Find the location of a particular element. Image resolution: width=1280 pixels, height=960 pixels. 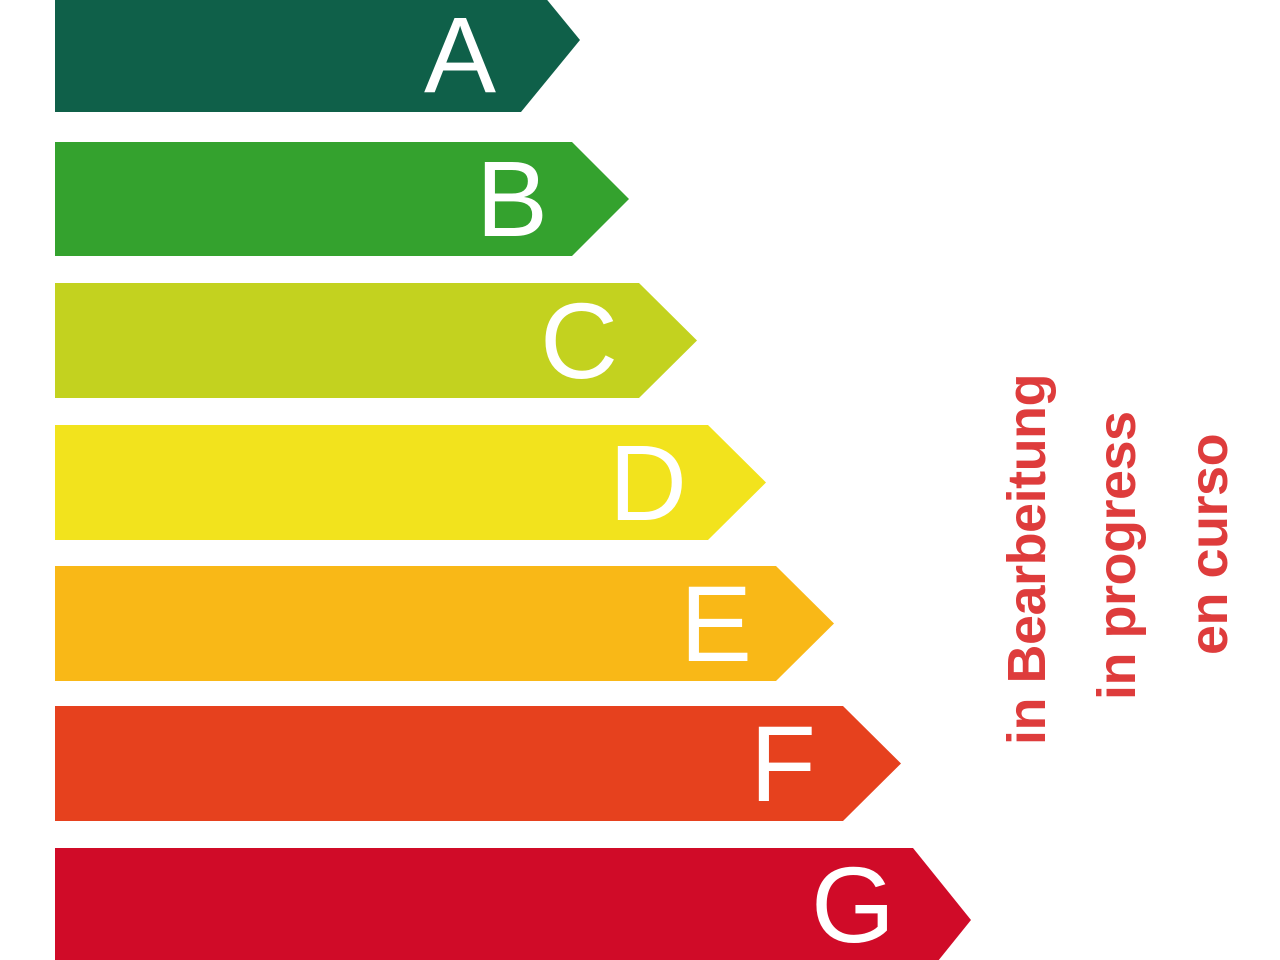

energy-class-bar-a: A is located at coordinates (317, 56).